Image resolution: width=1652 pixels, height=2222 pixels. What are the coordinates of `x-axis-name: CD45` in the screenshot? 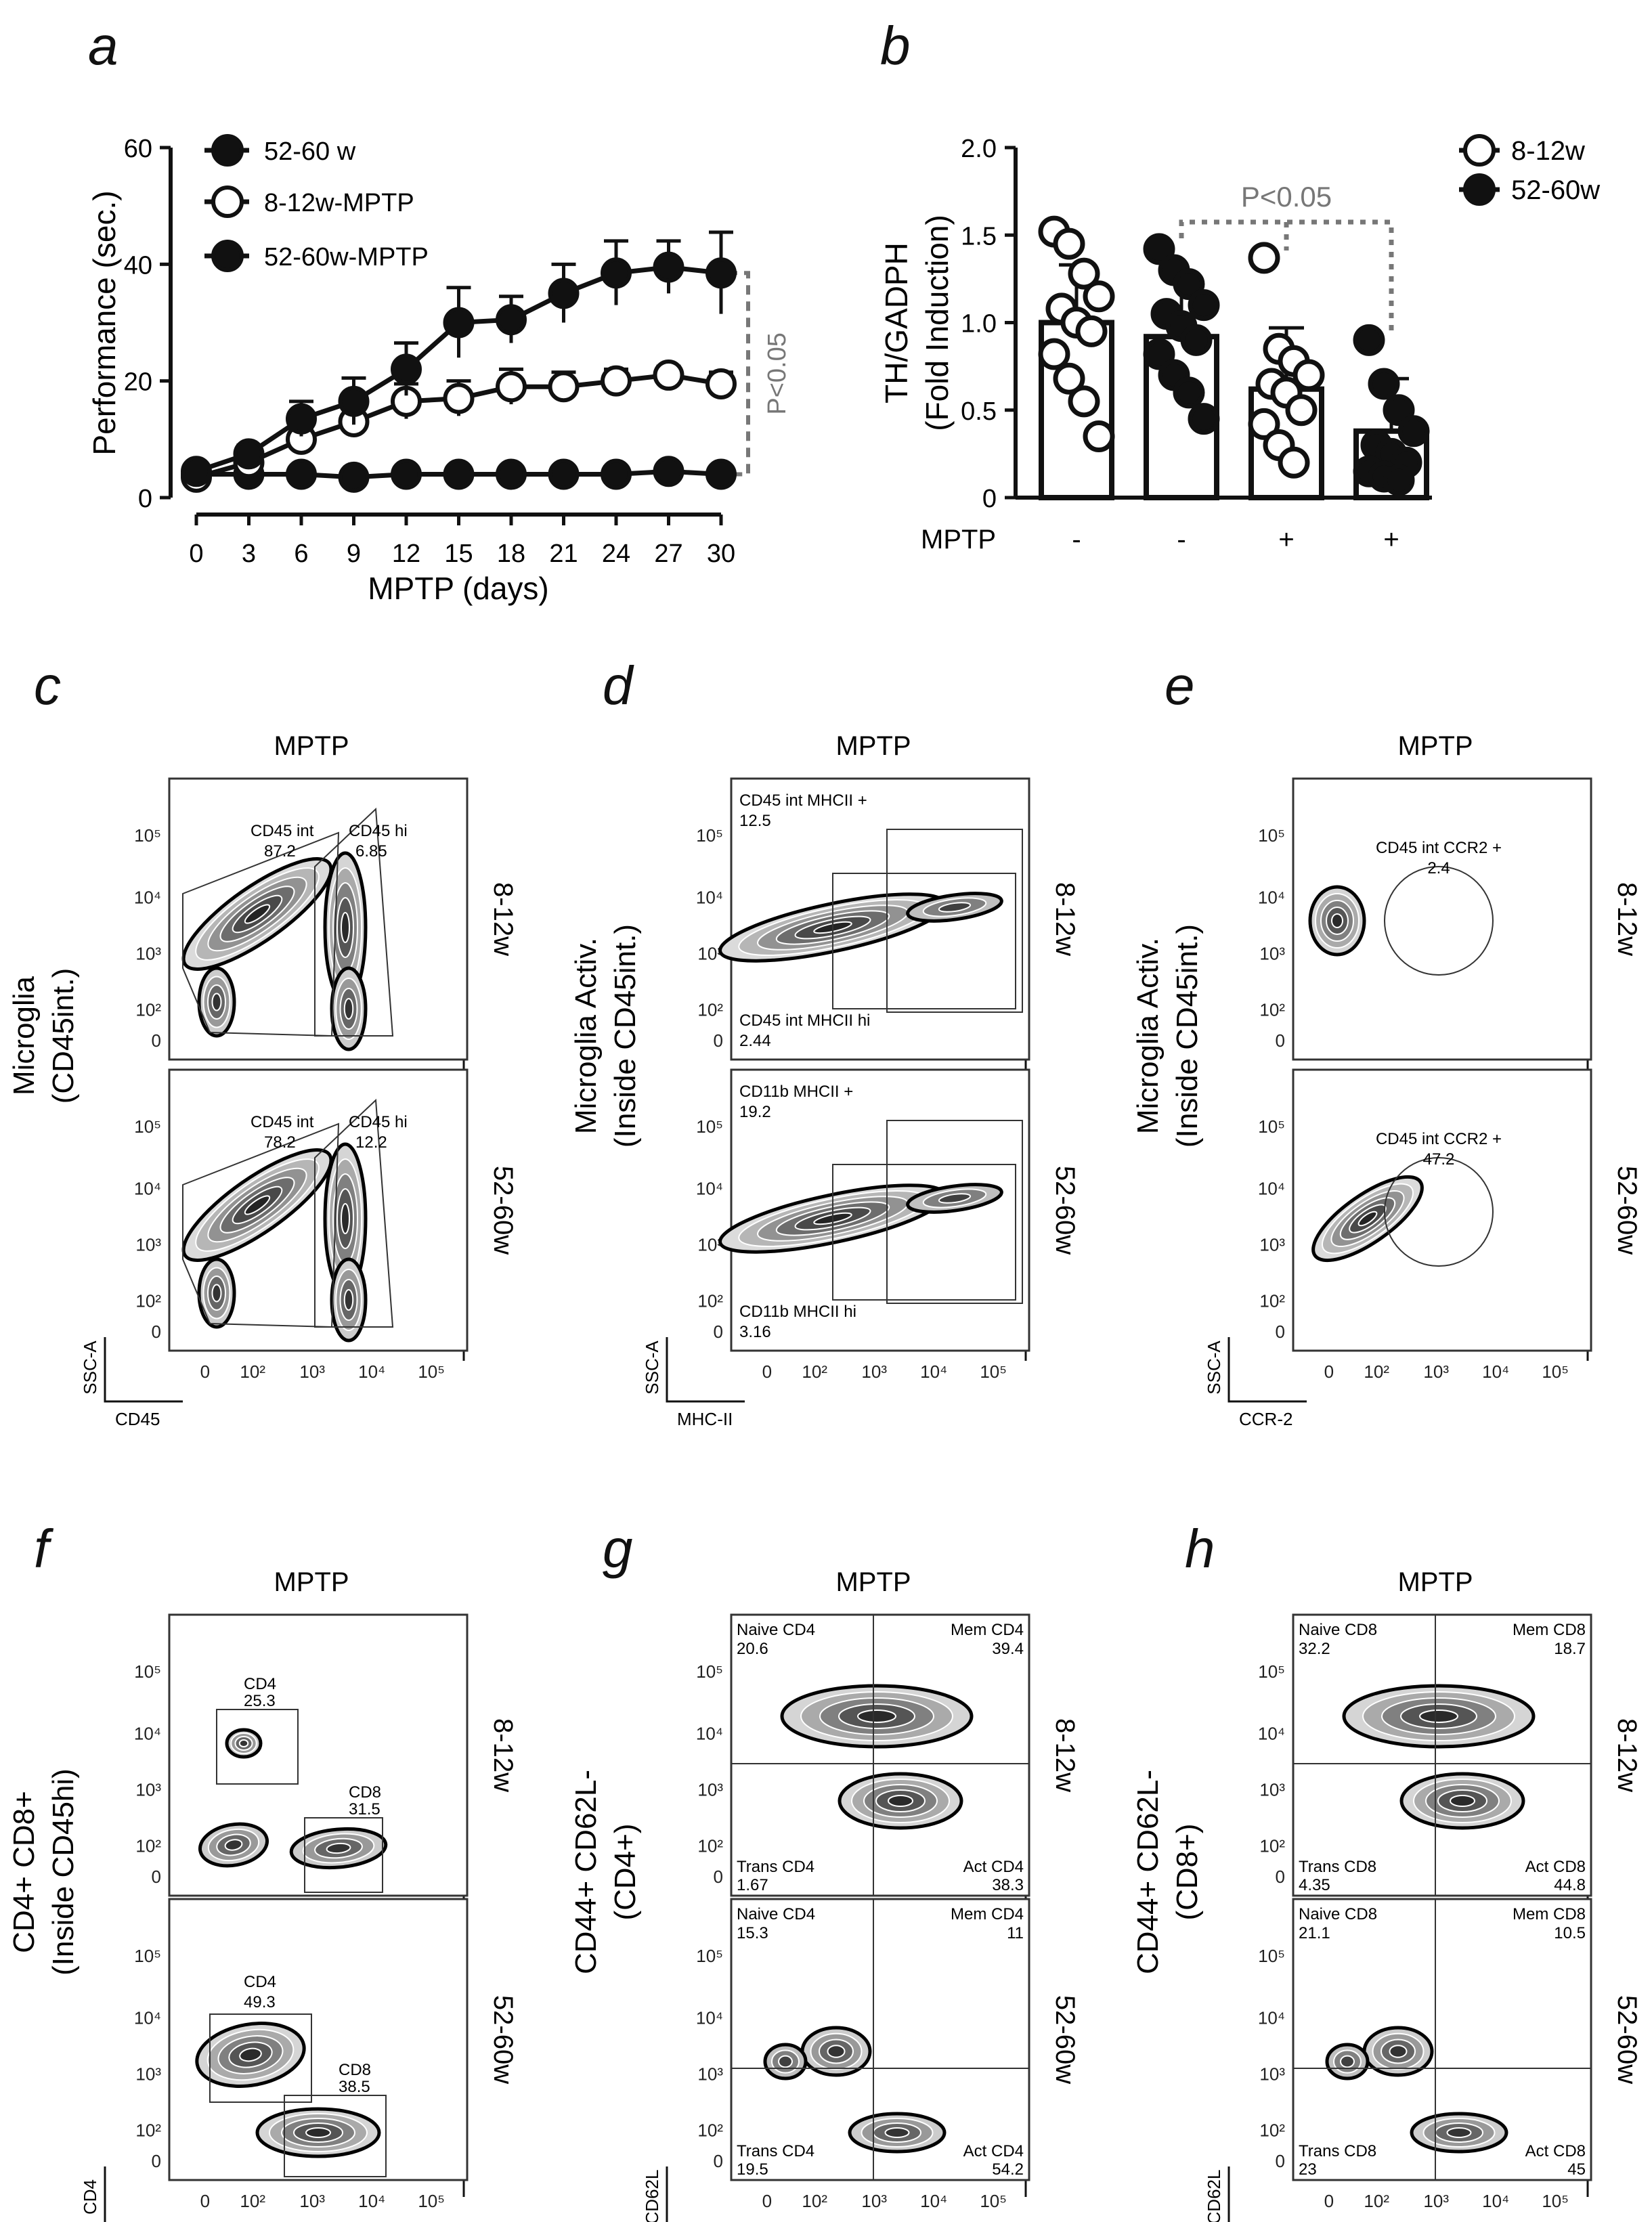 It's located at (137, 1419).